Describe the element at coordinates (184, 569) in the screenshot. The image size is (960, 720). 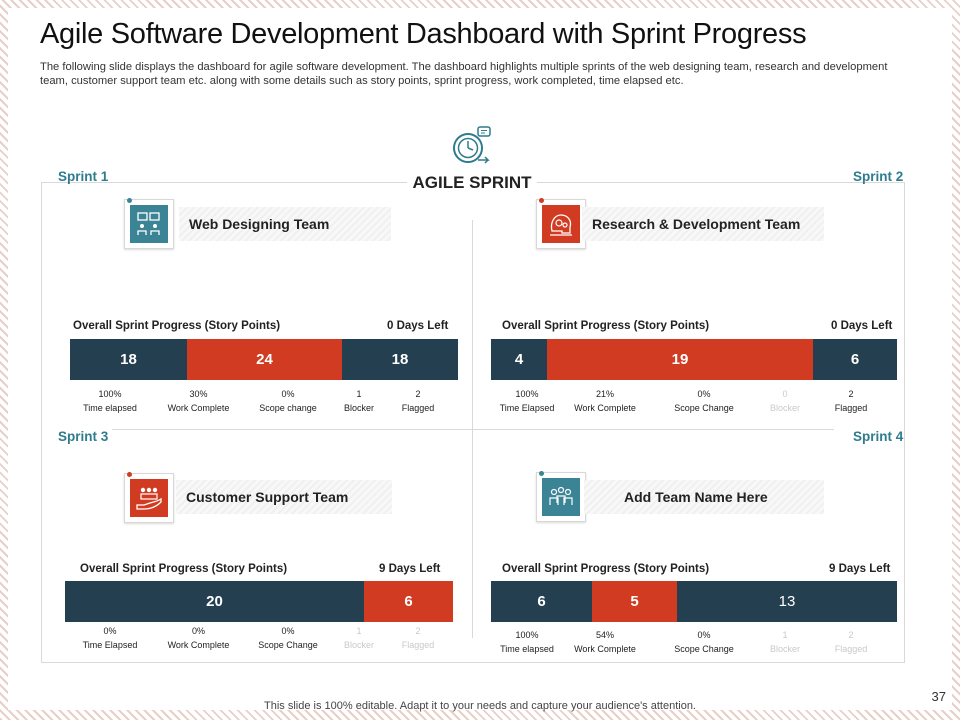
I see `sprint-3-progress-title: Overall Sprint Progress (Story Points)` at that location.